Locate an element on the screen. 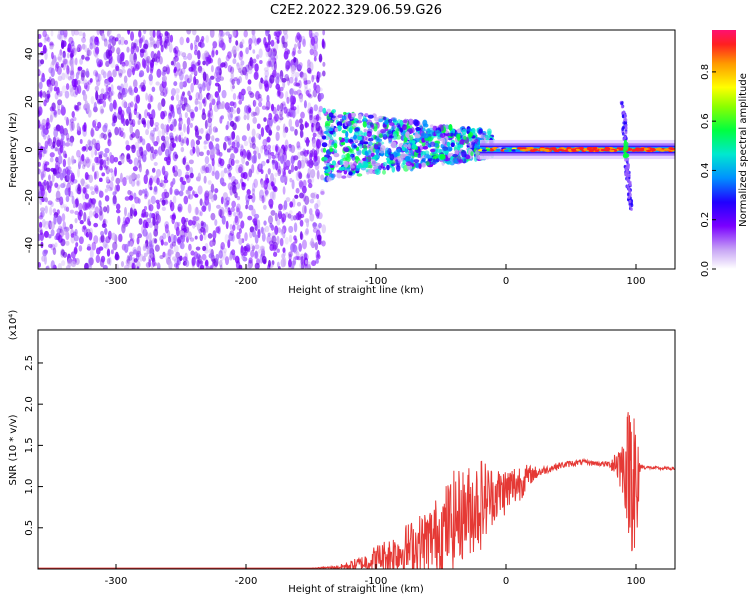 The height and width of the screenshot is (600, 750). spectrogram-x-ticks: -300 -200 -100 0 100 is located at coordinates (375, 275).